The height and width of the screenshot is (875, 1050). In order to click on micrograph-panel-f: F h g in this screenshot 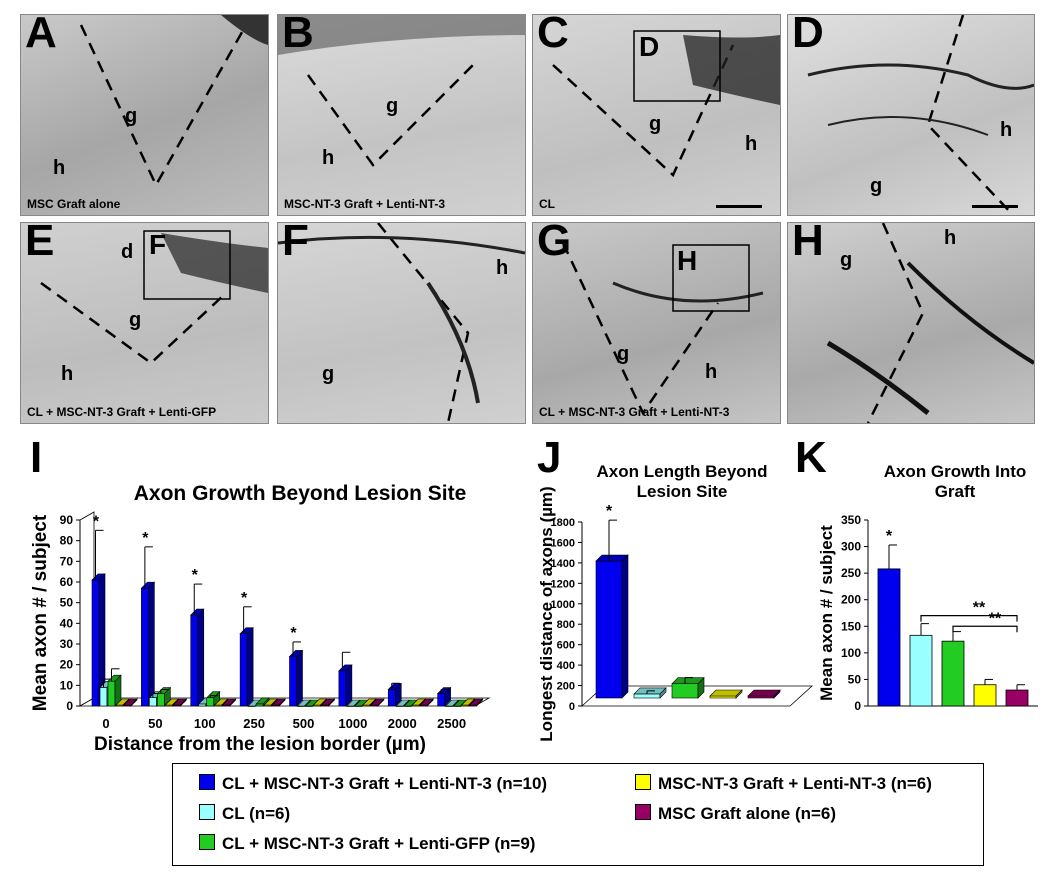, I will do `click(401, 323)`.